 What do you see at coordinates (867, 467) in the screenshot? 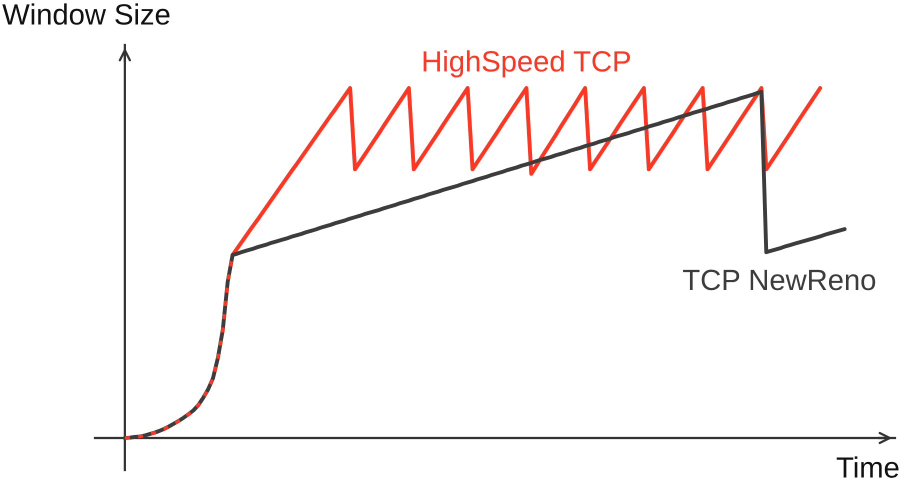
I see `x-axis-title: Time` at bounding box center [867, 467].